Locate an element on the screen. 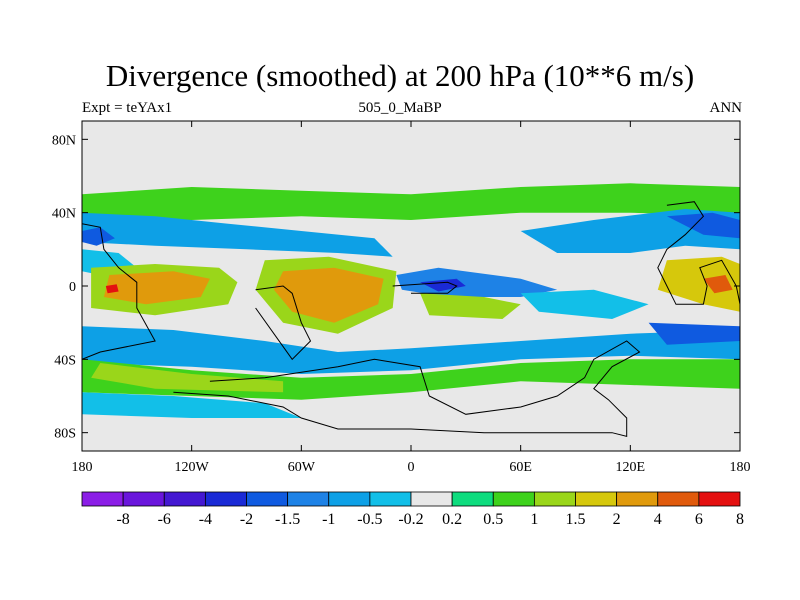 The width and height of the screenshot is (800, 600). midlat-nh-band is located at coordinates (411, 203).